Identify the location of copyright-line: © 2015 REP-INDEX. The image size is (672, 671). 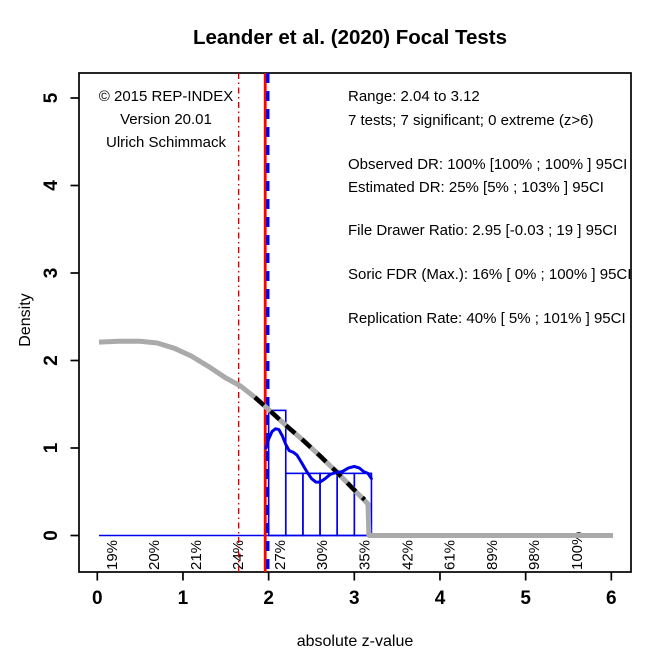
(166, 96).